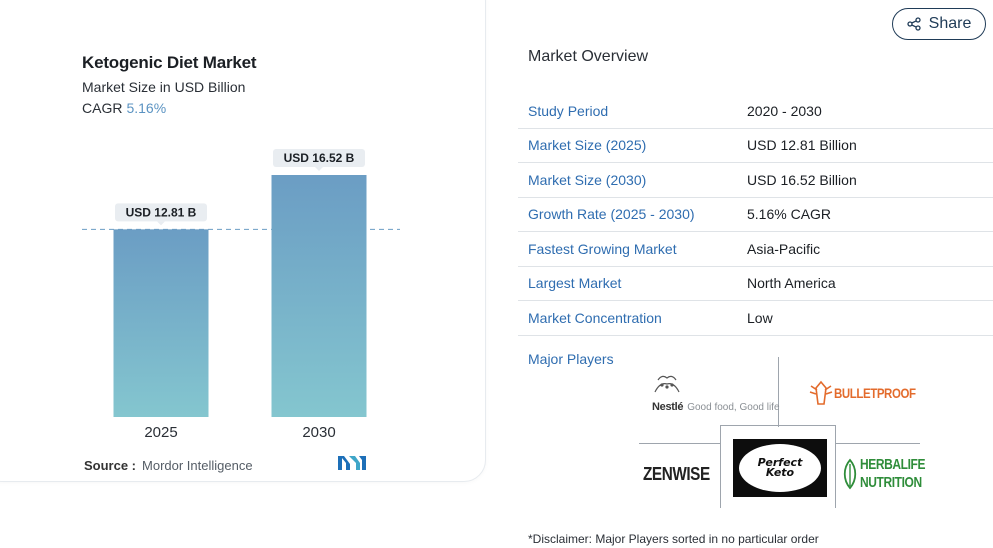 Image resolution: width=993 pixels, height=548 pixels. What do you see at coordinates (780, 472) in the screenshot?
I see `perfect-keto-line2: Keto` at bounding box center [780, 472].